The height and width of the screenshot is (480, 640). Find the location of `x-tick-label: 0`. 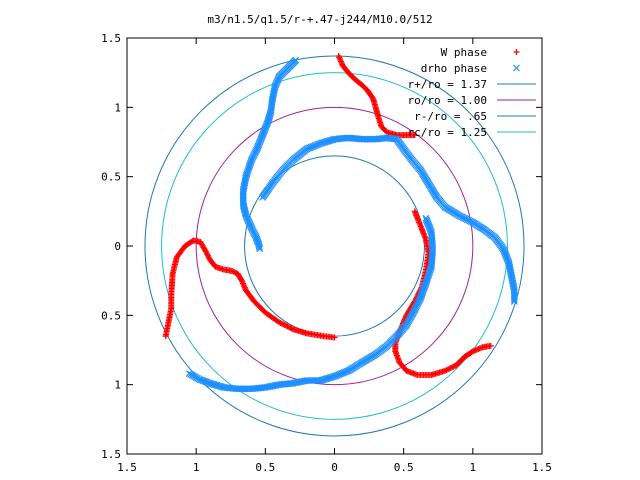

x-tick-label: 0 is located at coordinates (334, 467).